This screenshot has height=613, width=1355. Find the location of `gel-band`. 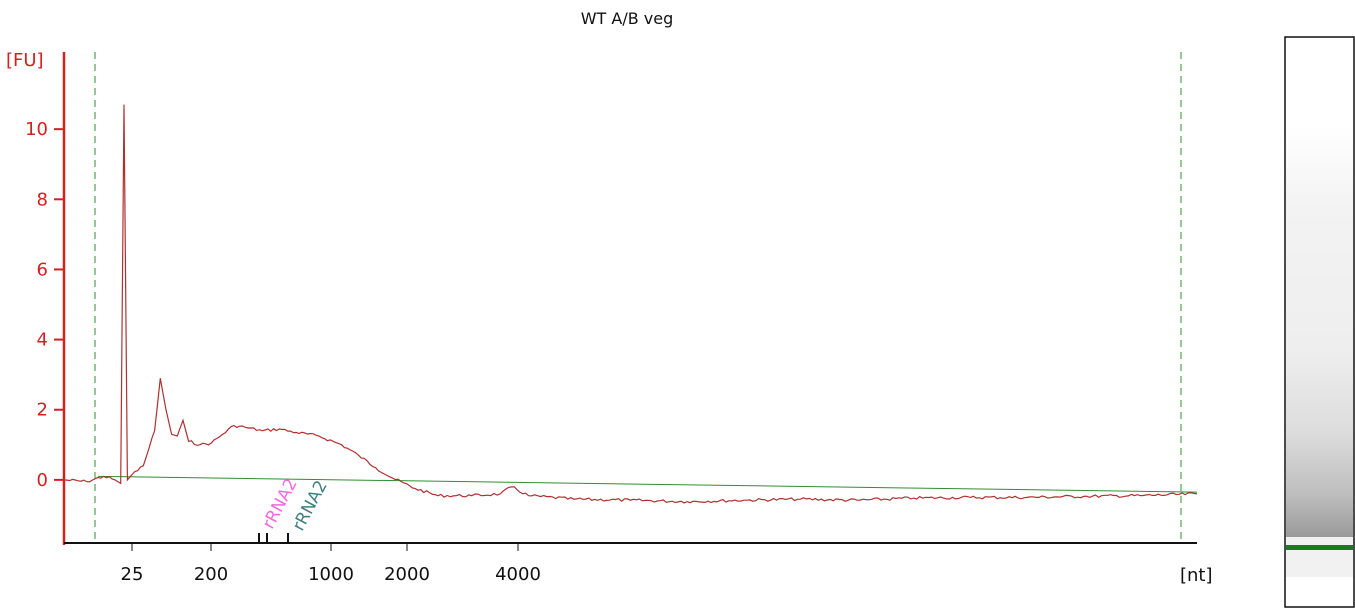

gel-band is located at coordinates (1319, 547).